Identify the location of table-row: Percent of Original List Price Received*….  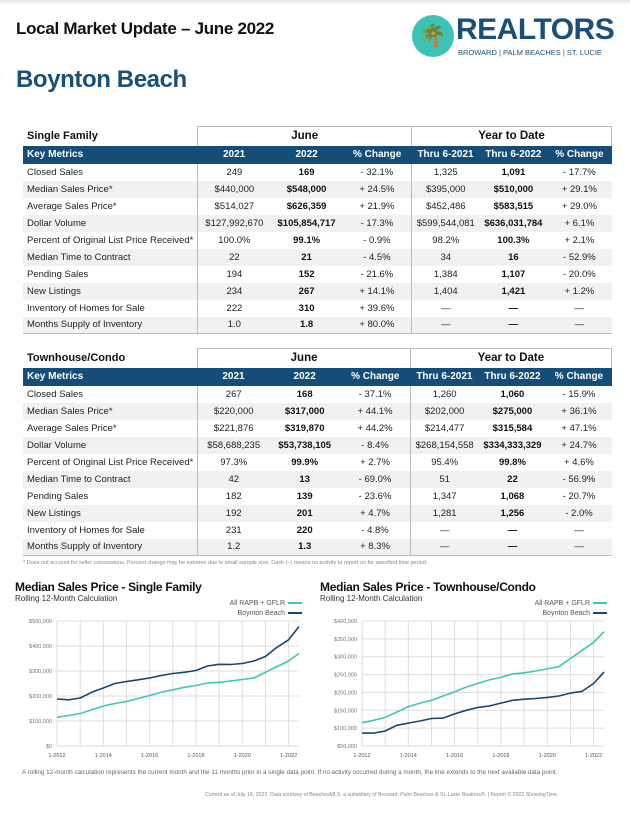
(317, 462).